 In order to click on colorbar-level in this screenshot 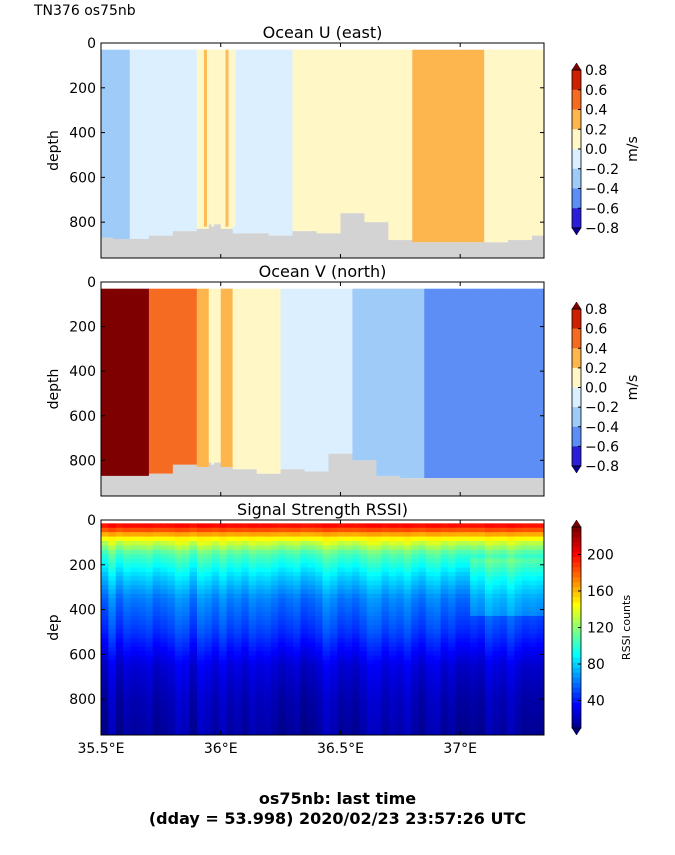, I will do `click(576, 119)`.